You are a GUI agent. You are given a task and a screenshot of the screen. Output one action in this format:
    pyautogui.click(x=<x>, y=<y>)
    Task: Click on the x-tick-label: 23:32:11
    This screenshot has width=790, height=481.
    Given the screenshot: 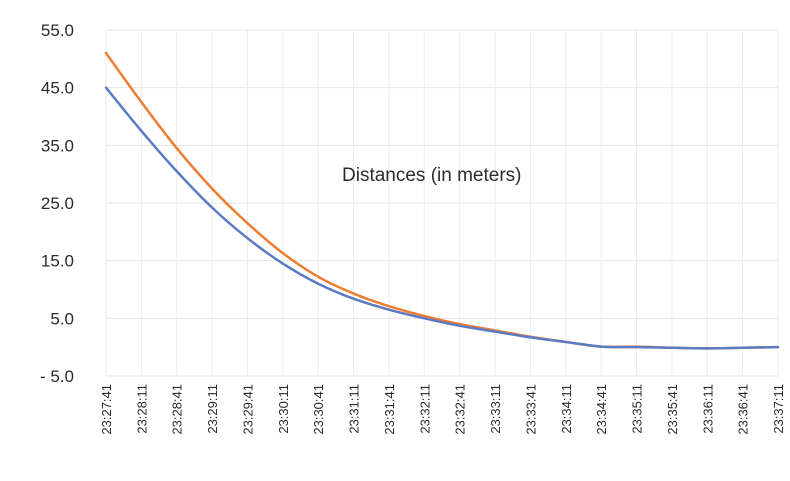 What is the action you would take?
    pyautogui.click(x=424, y=409)
    